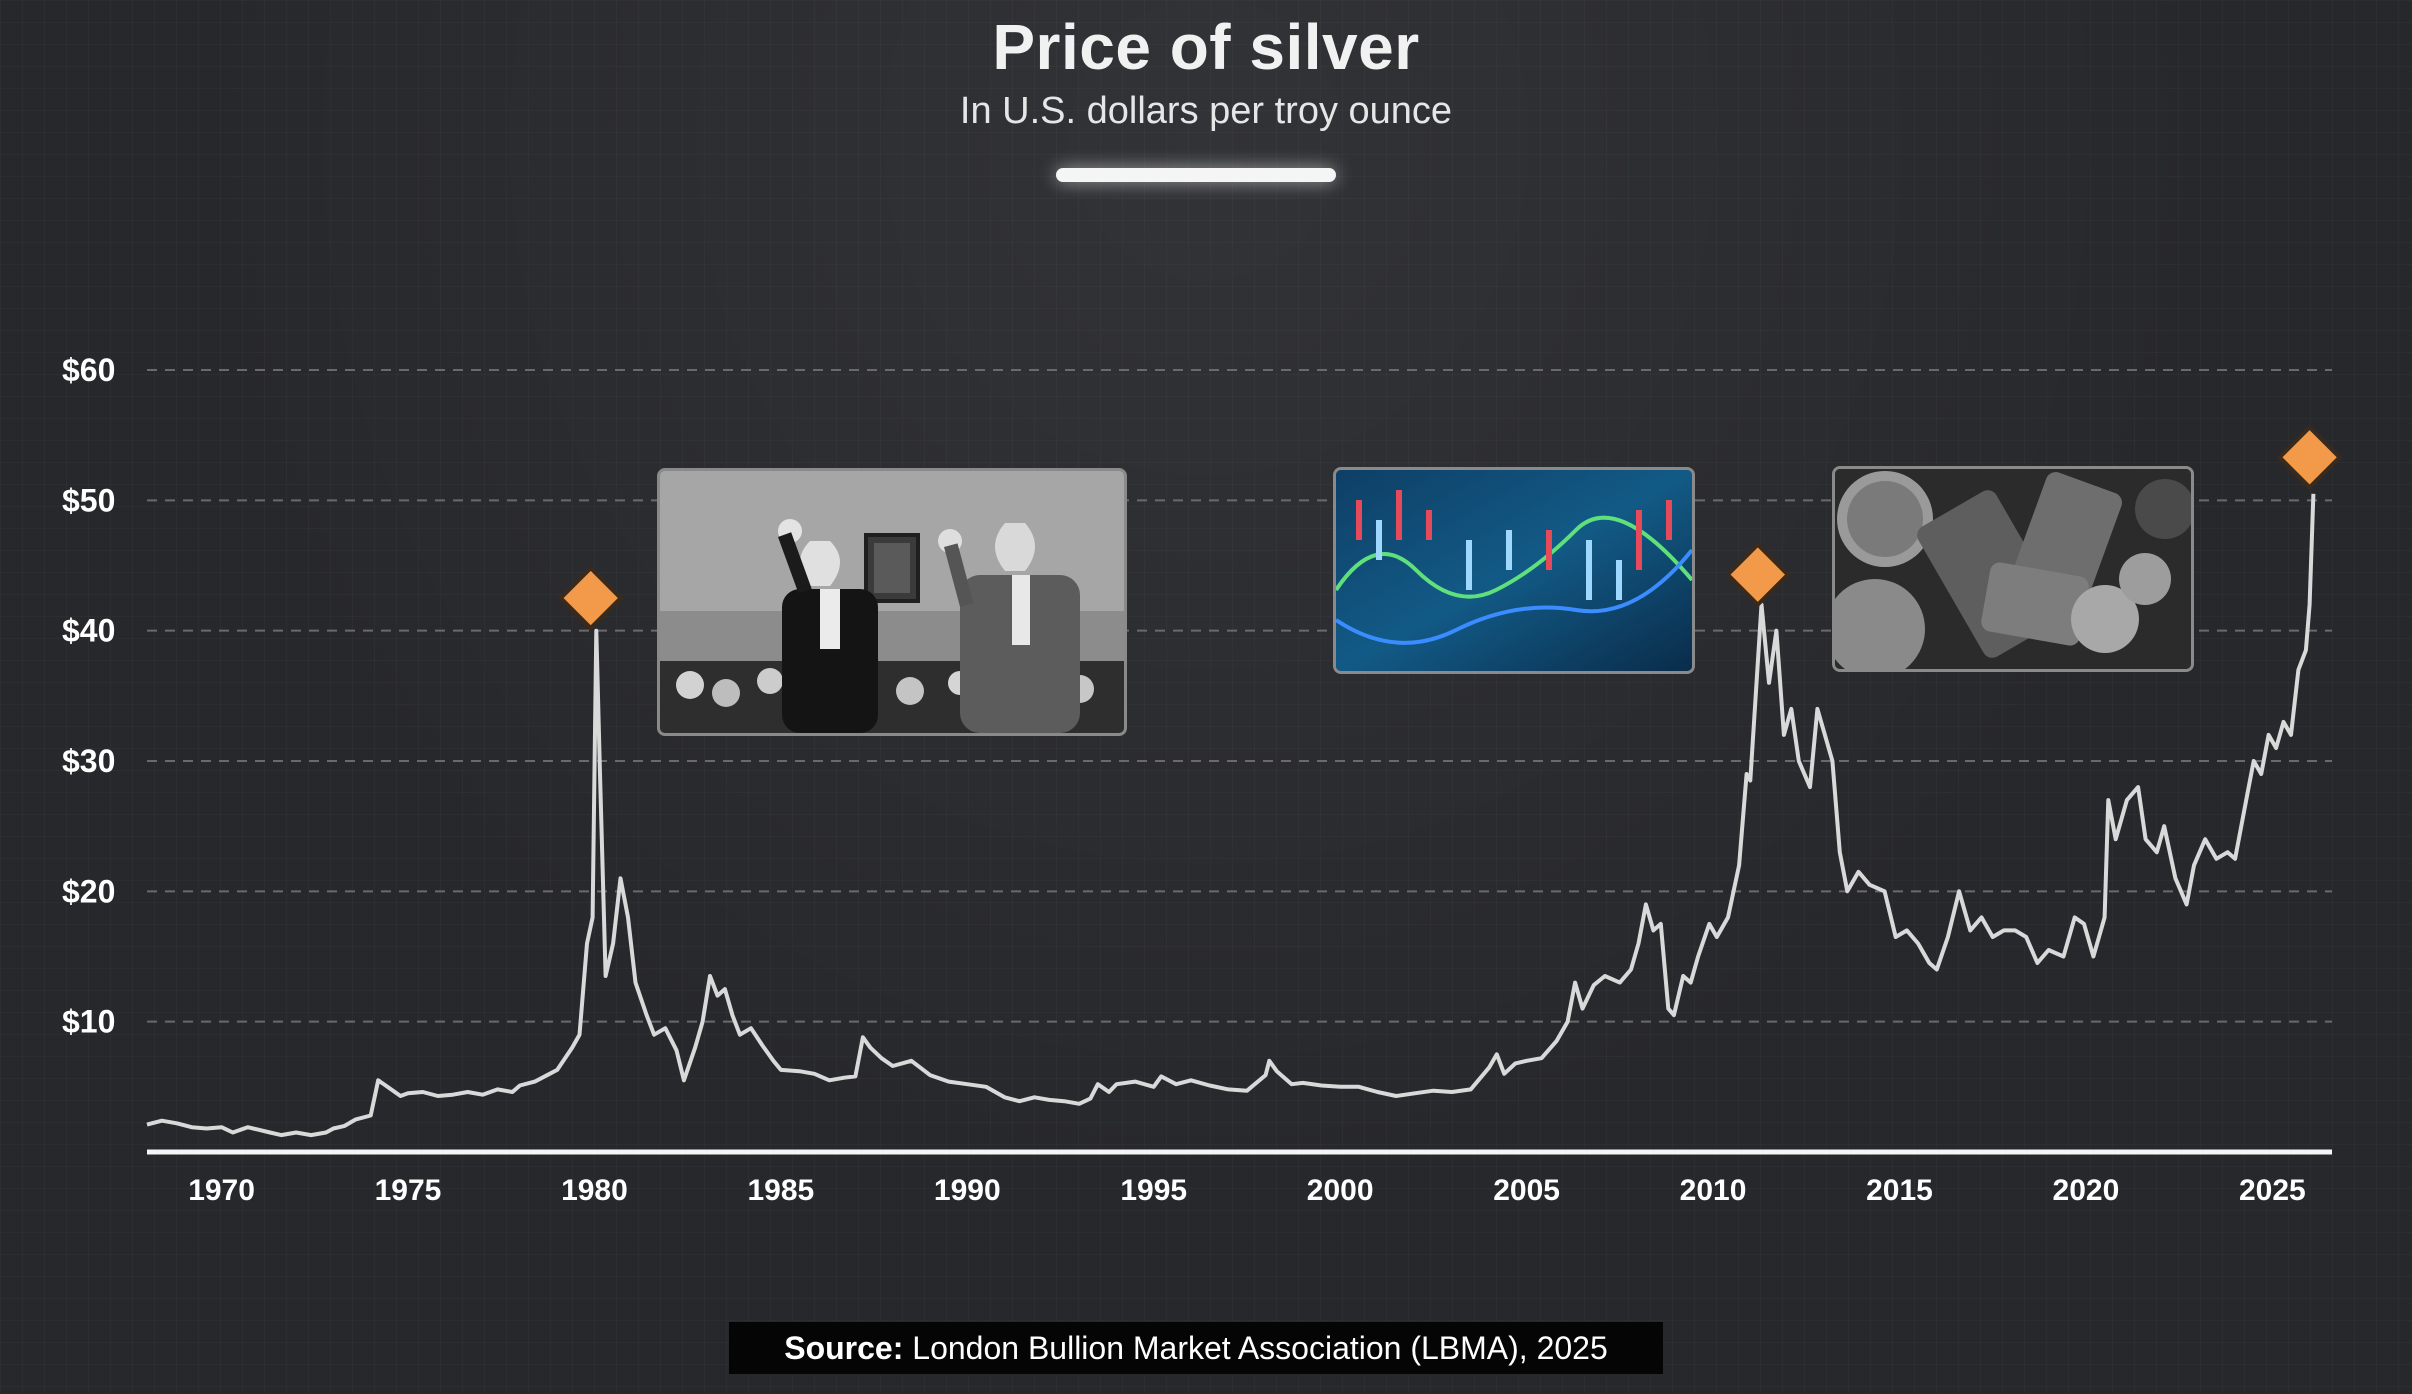  Describe the element at coordinates (88, 370) in the screenshot. I see `y-tick-label: $60` at that location.